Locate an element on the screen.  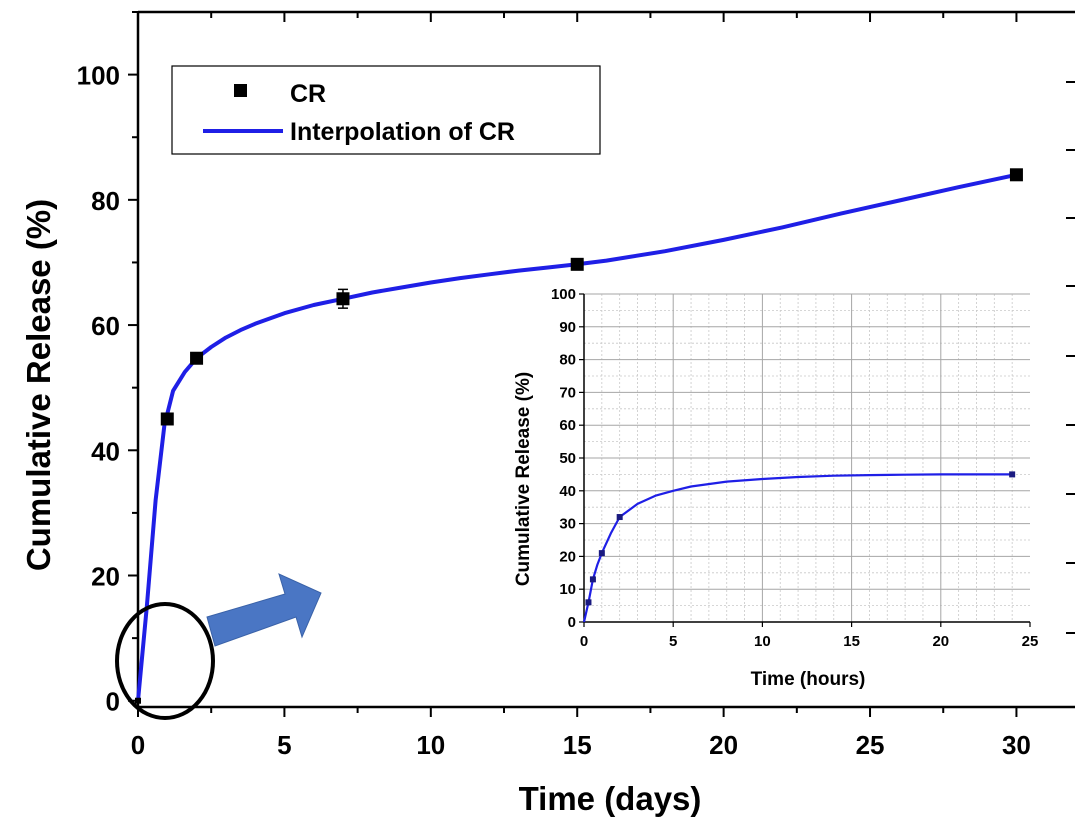
main-y-tick-label: 40 is located at coordinates (105, 451).